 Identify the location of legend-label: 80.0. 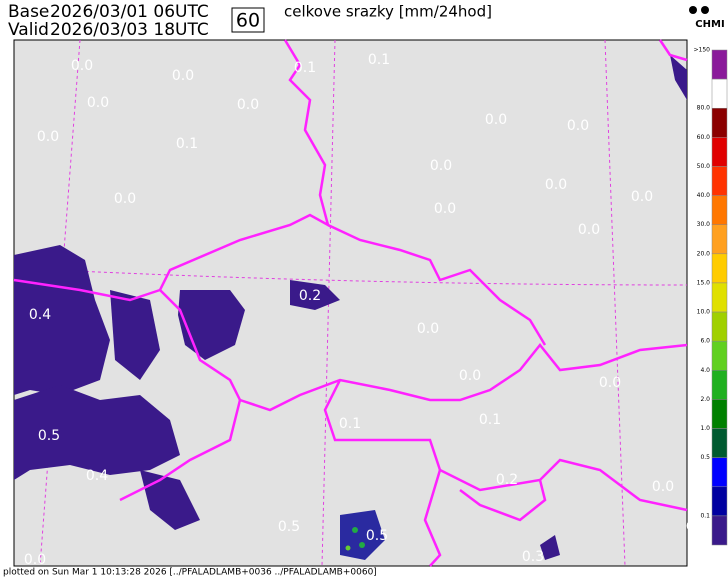
(704, 108).